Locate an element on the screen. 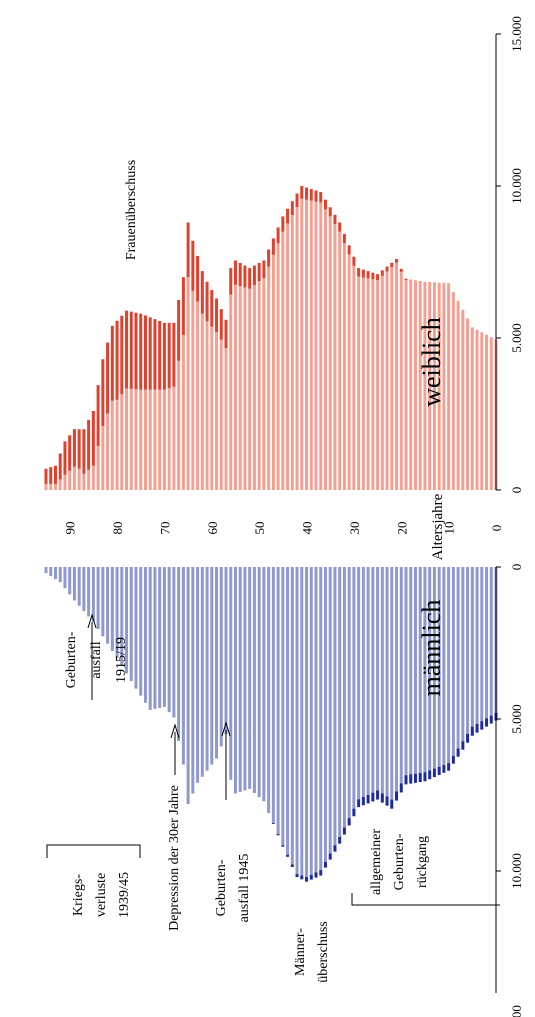 The image size is (535, 1017). male-value-tick-label: 5.000 is located at coordinates (516, 718).